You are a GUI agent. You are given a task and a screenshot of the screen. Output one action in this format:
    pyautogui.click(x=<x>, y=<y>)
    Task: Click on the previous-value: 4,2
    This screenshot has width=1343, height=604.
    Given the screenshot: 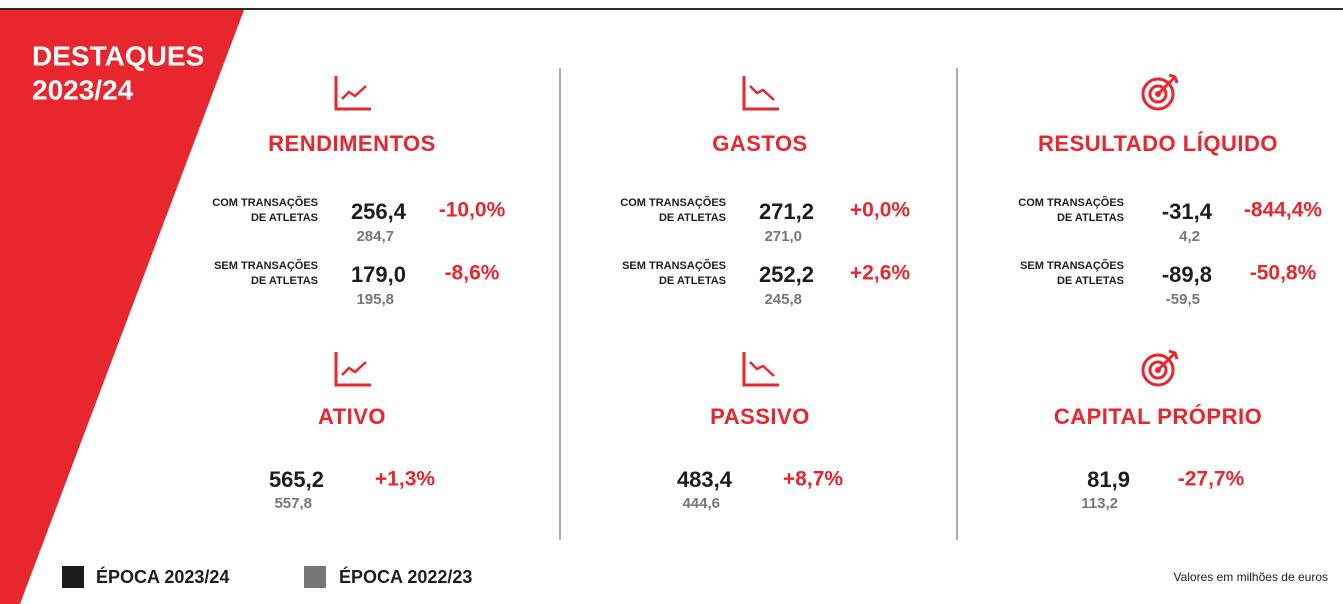 What is the action you would take?
    pyautogui.click(x=1189, y=236)
    